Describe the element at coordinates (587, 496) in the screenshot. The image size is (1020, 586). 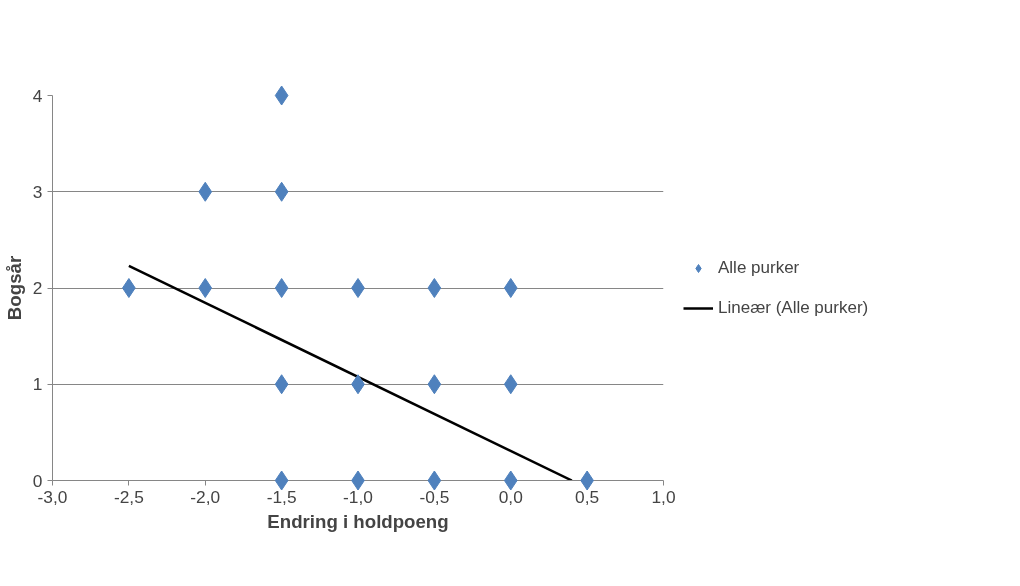
I see `x-tick-label: 0,5` at that location.